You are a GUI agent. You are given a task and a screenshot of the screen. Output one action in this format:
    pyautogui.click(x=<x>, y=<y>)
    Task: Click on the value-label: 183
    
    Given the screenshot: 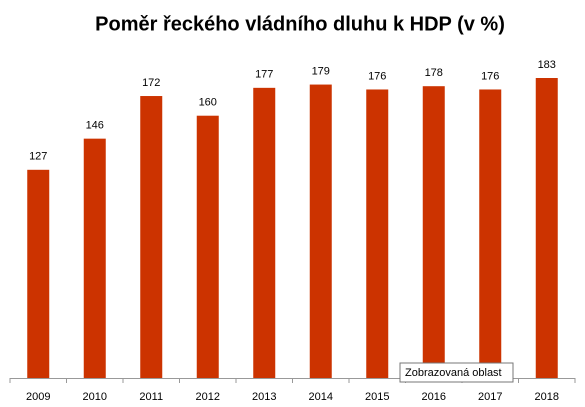 What is the action you would take?
    pyautogui.click(x=547, y=65)
    